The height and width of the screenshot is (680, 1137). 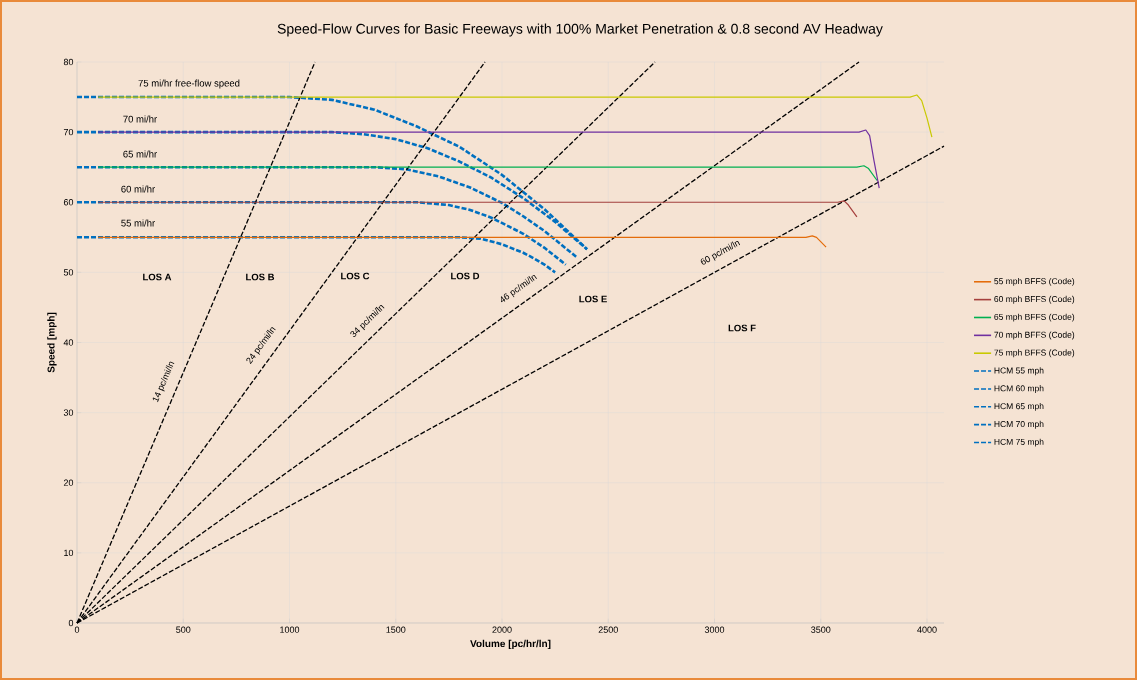 What do you see at coordinates (927, 629) in the screenshot?
I see `x-tick-label: 4000` at bounding box center [927, 629].